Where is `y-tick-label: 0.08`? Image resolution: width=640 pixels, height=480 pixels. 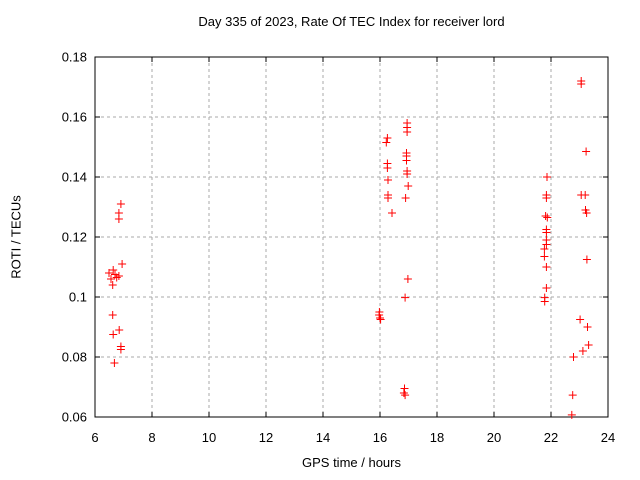
y-tick-label: 0.08 is located at coordinates (74, 357).